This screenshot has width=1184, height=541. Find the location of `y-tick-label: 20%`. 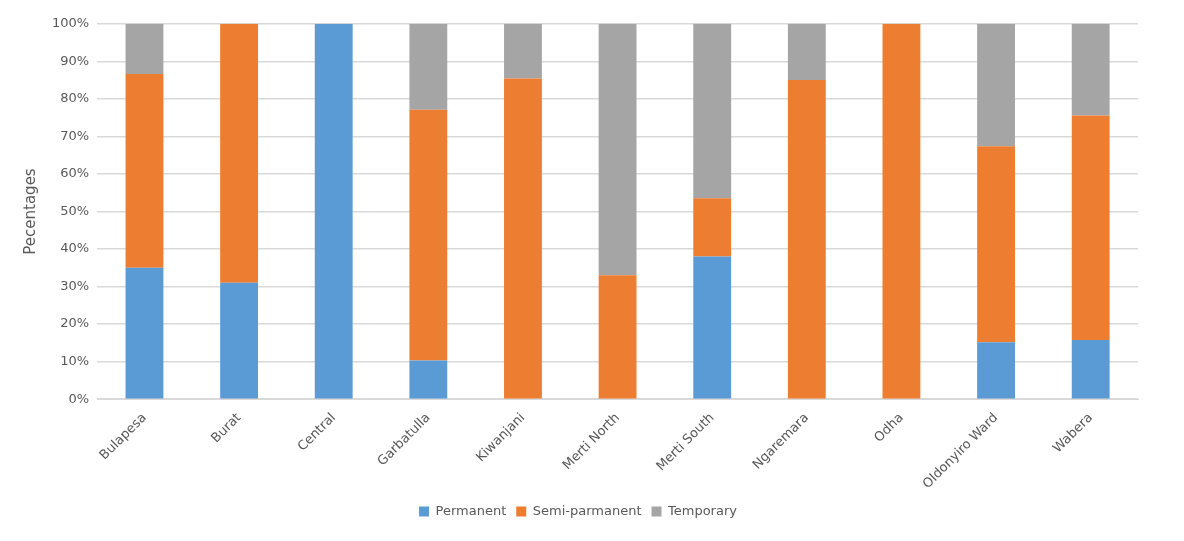

y-tick-label: 20% is located at coordinates (75, 323).